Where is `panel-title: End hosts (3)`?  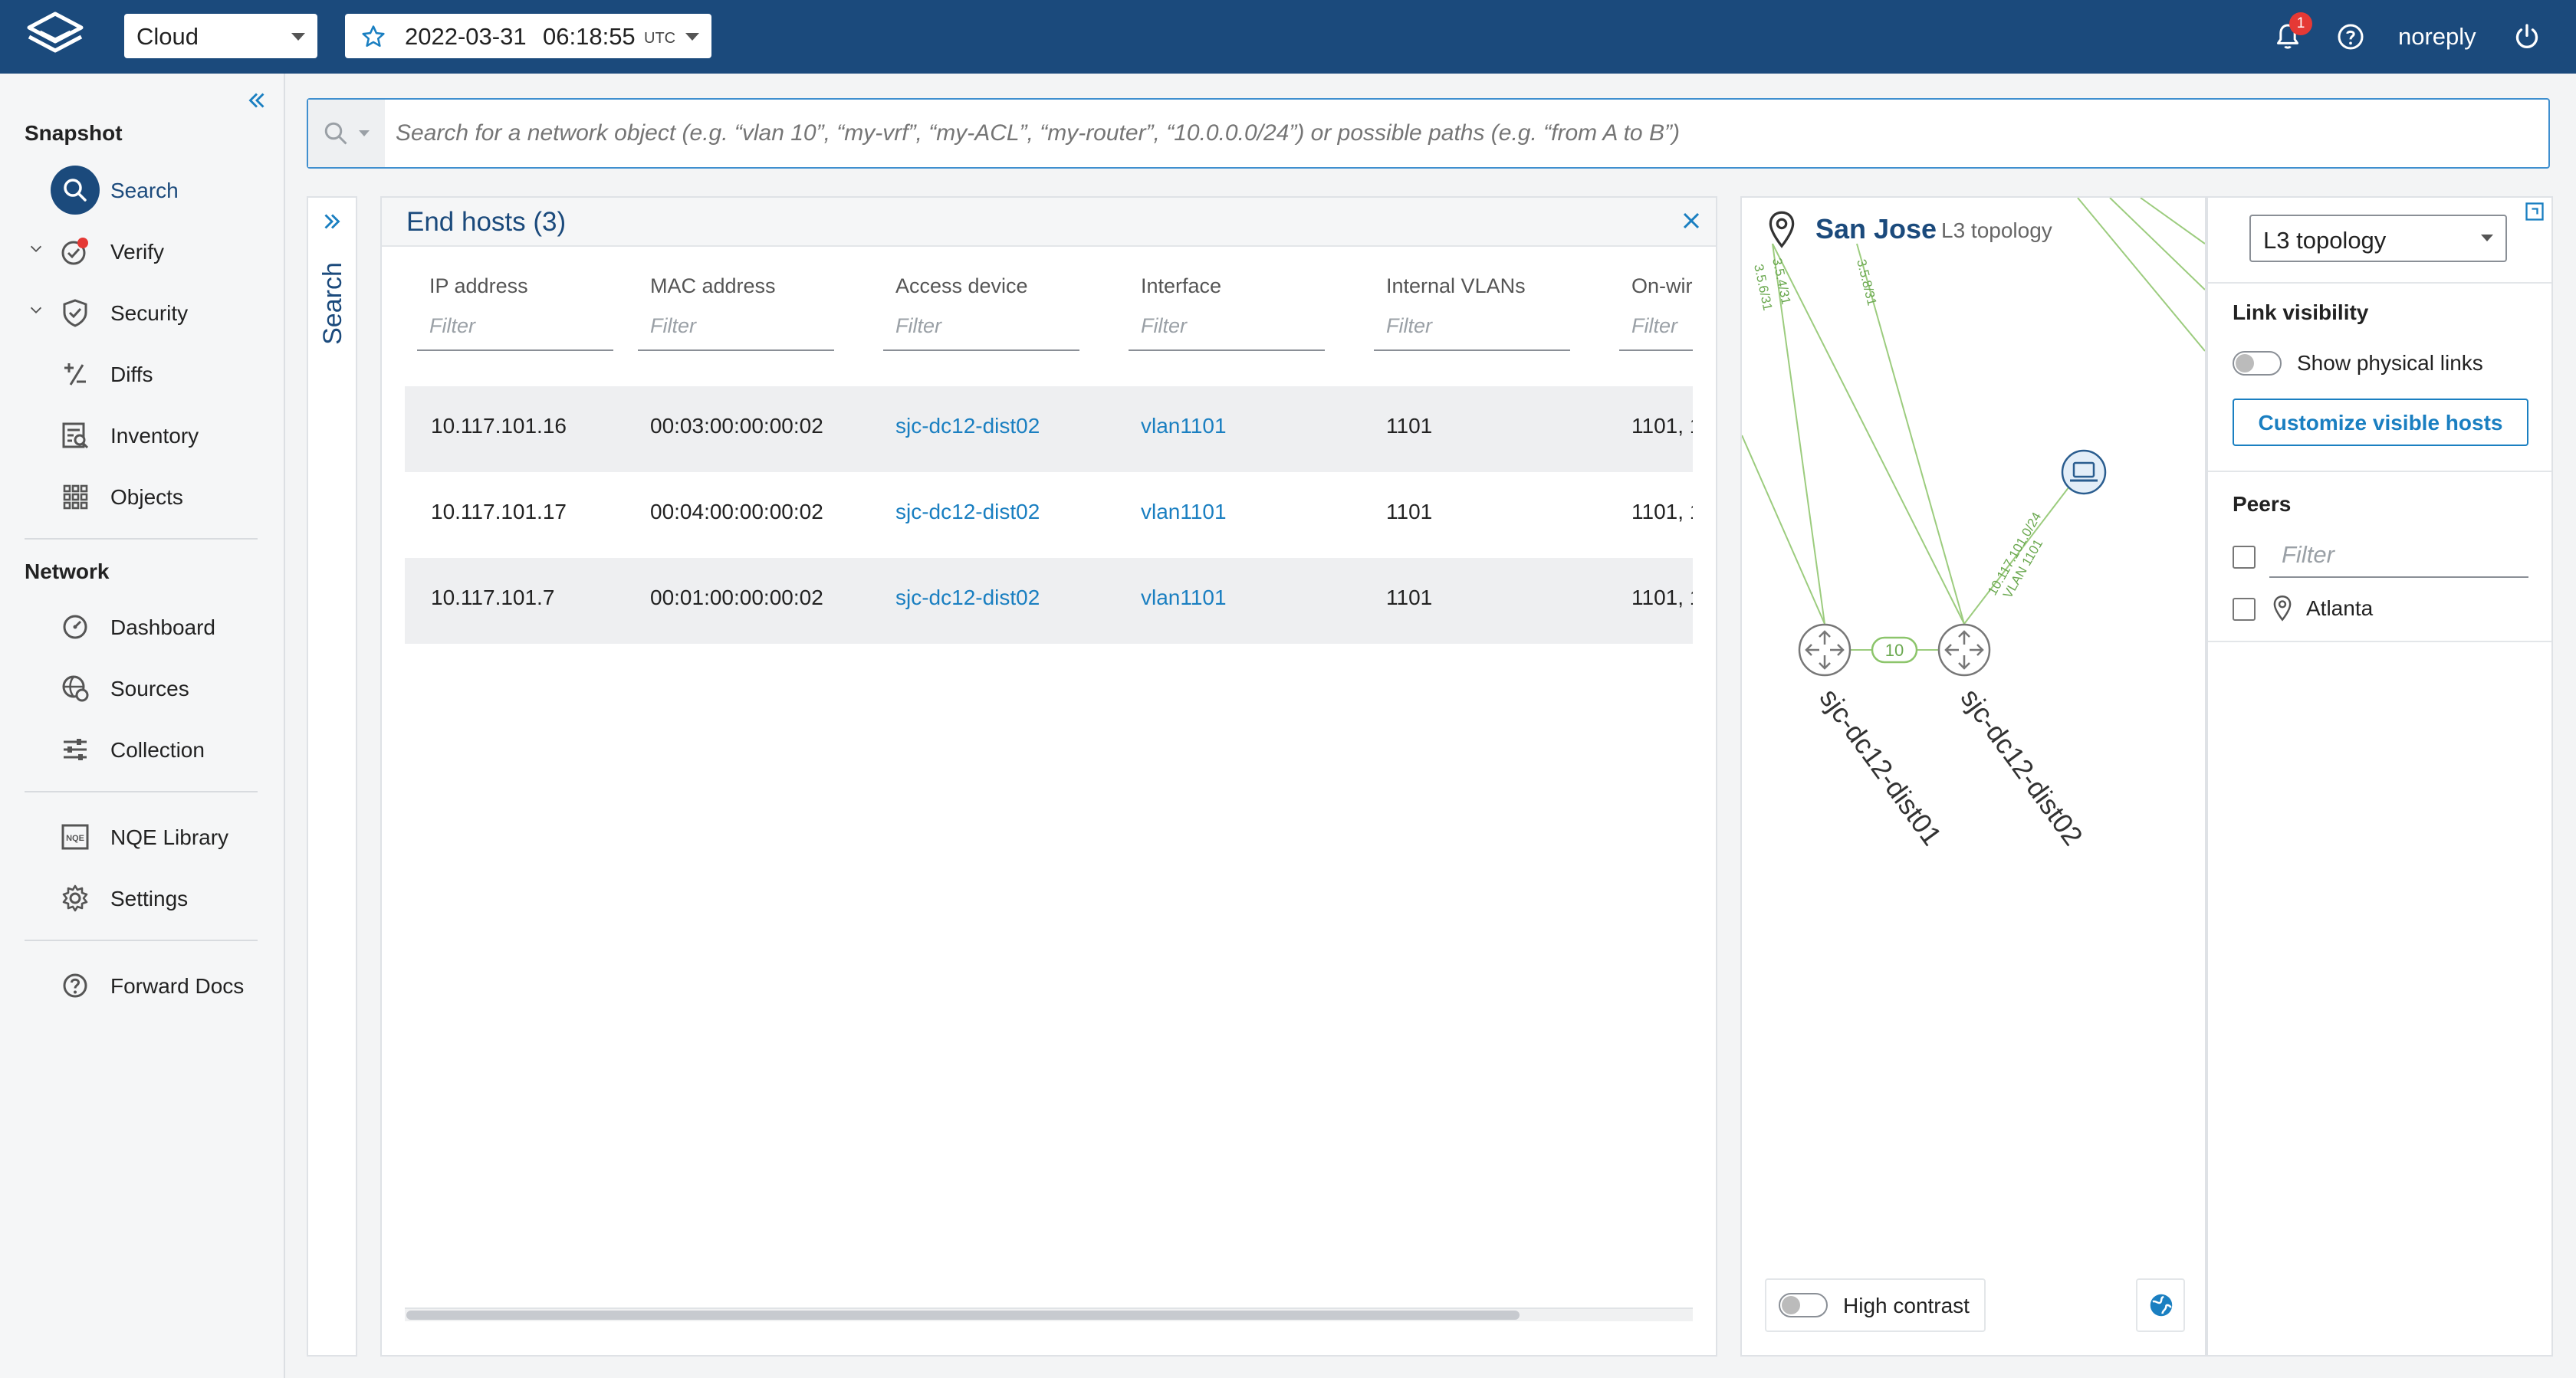 panel-title: End hosts (3) is located at coordinates (487, 222).